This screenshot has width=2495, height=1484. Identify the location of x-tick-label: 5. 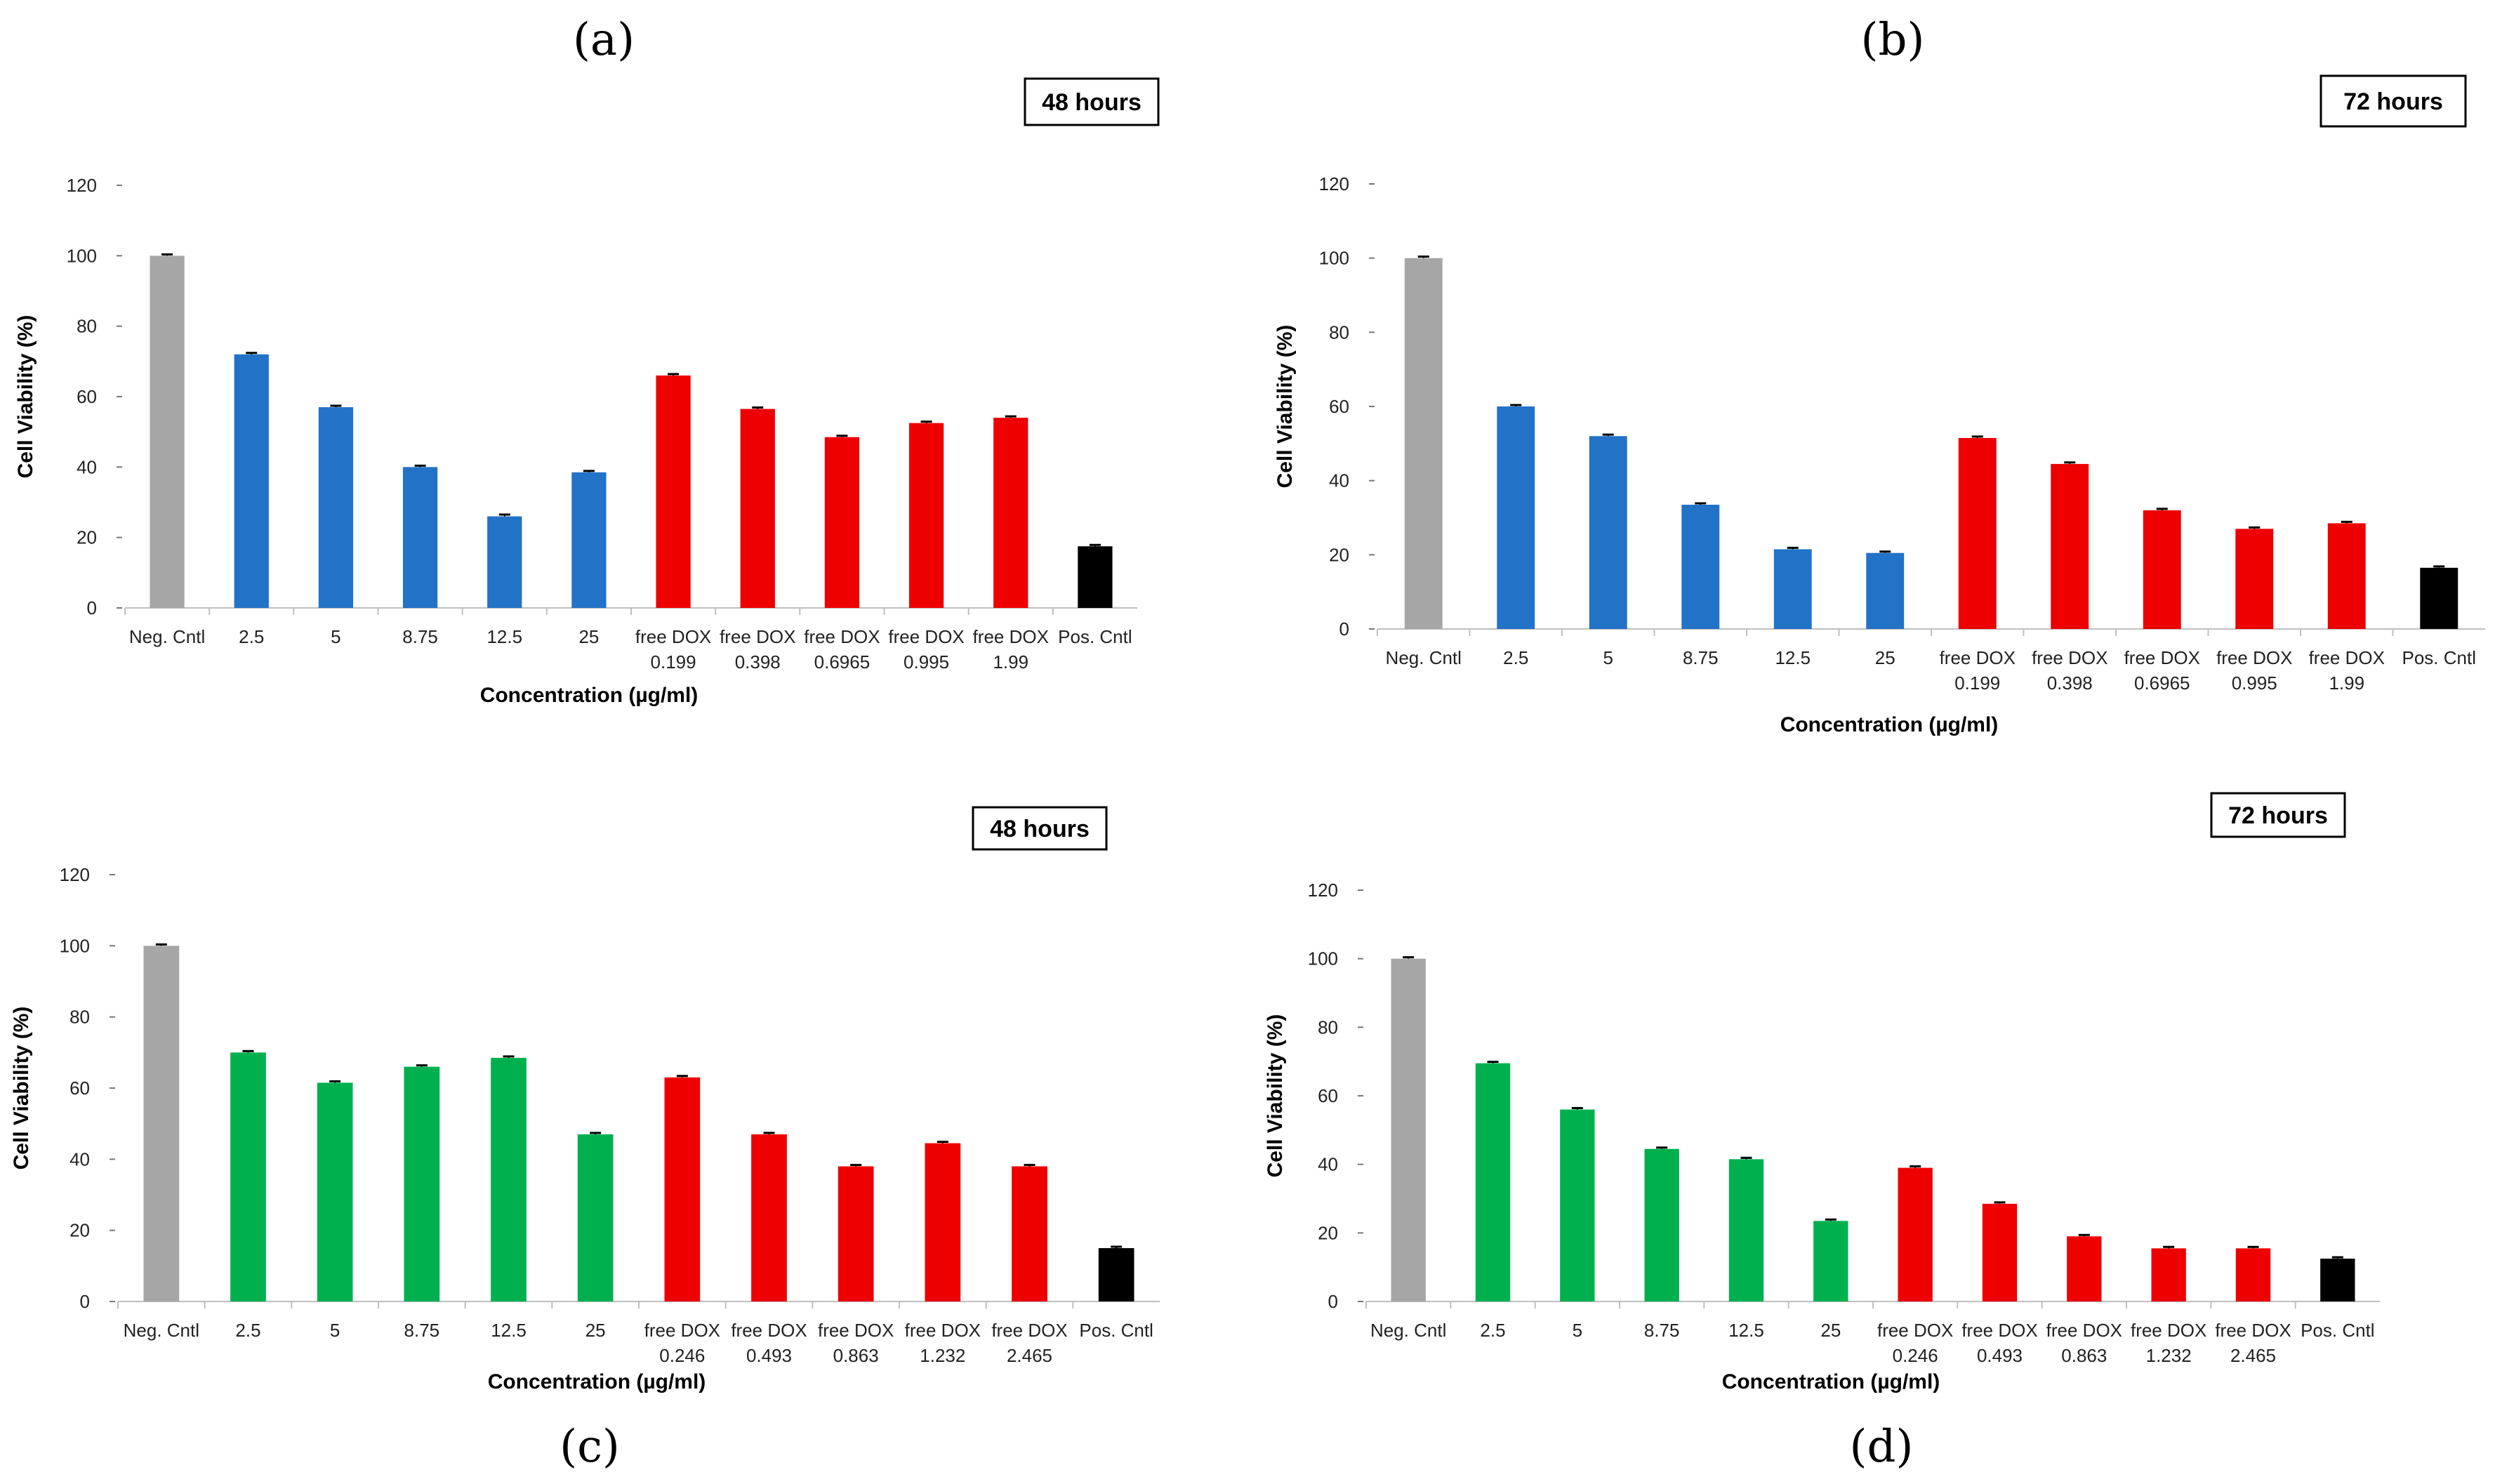
(1577, 1331).